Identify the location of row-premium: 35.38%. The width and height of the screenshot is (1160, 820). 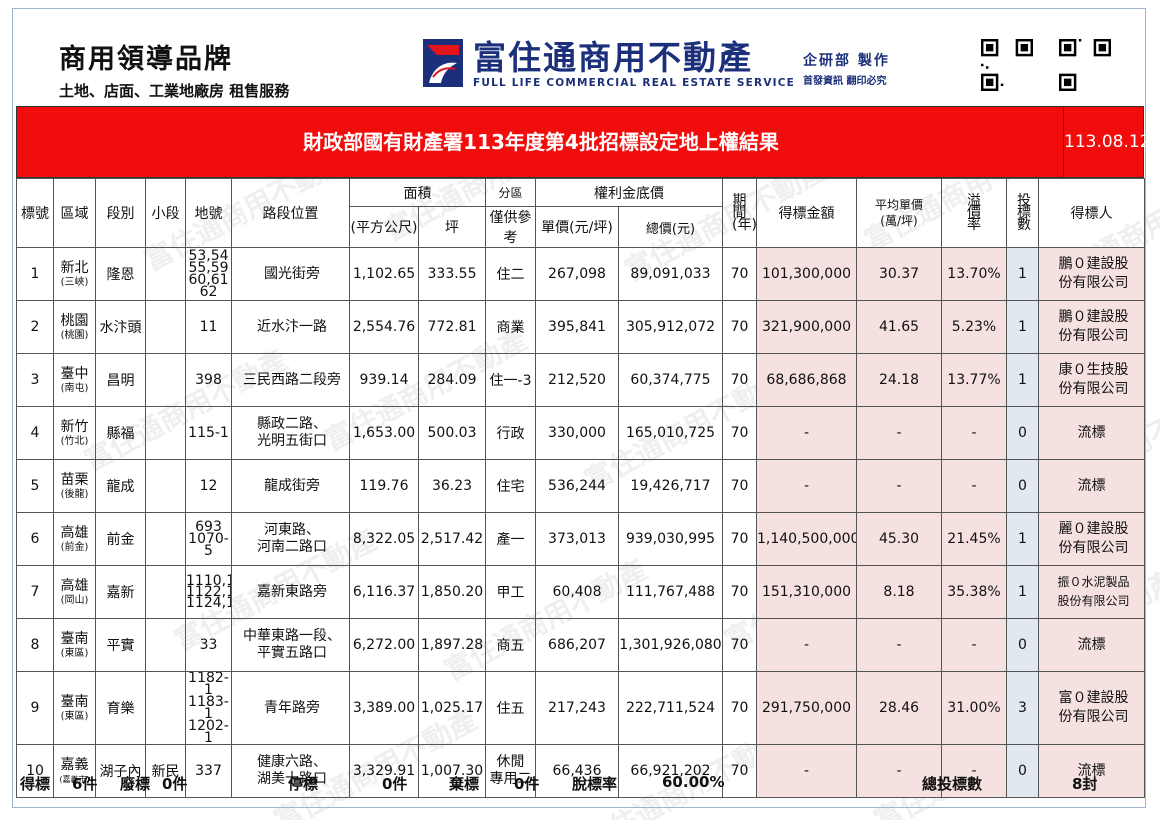
(974, 592).